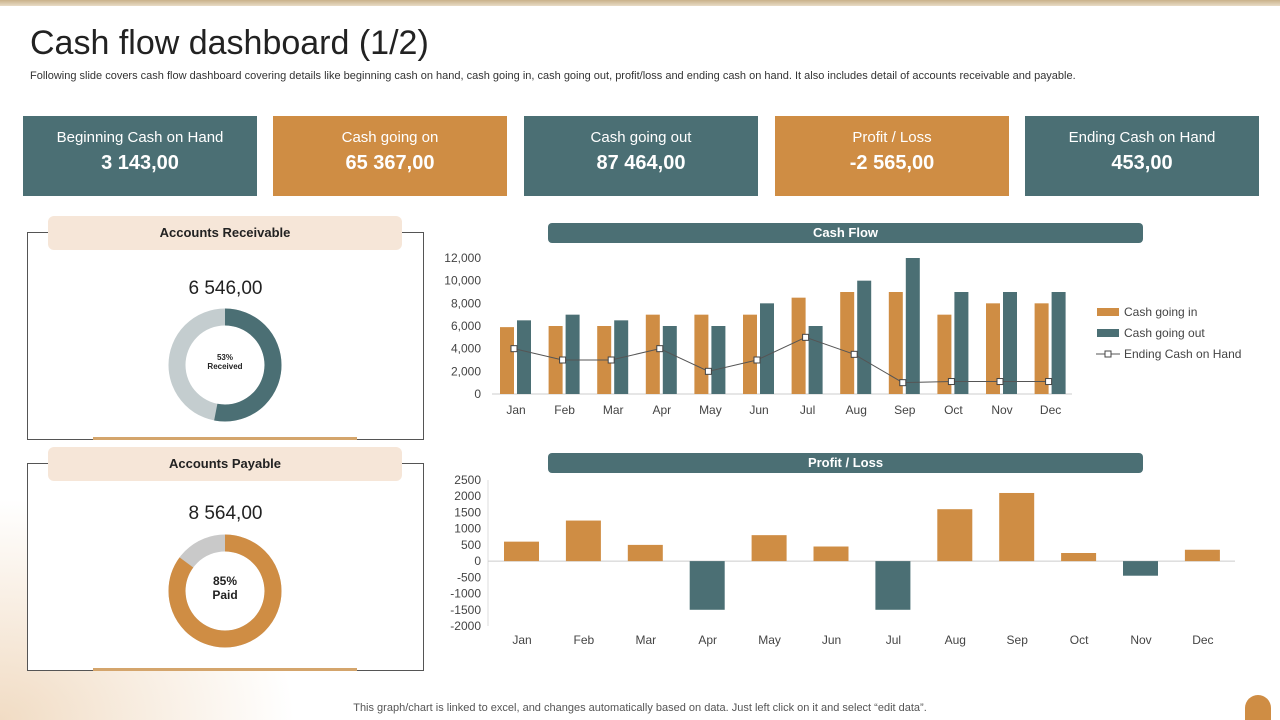 Image resolution: width=1280 pixels, height=720 pixels. Describe the element at coordinates (224, 595) in the screenshot. I see `donut-label: Paid` at that location.